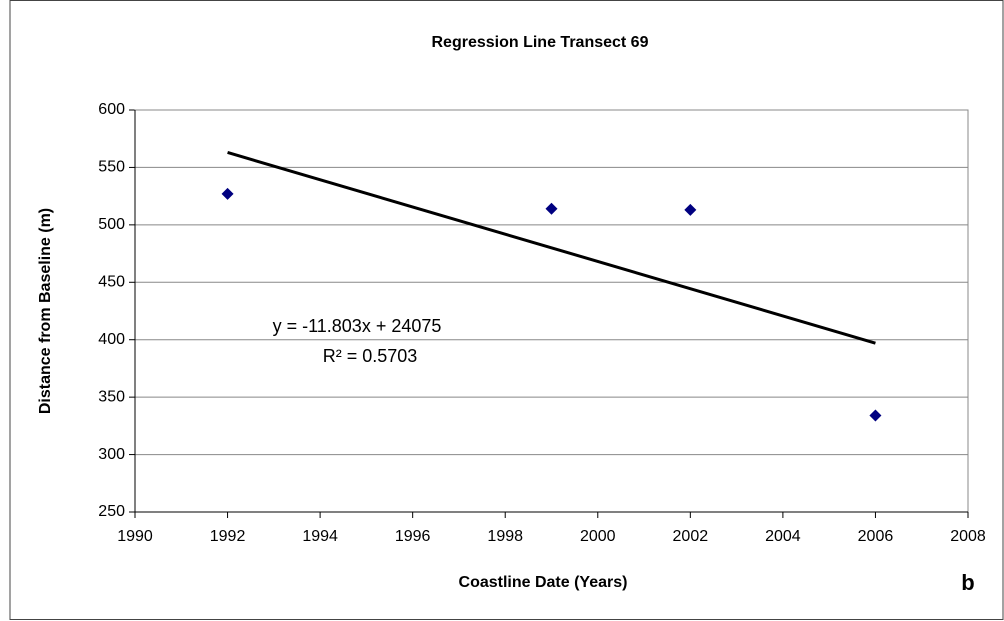  I want to click on equation-label: y = -11.803x + 24075, so click(357, 326).